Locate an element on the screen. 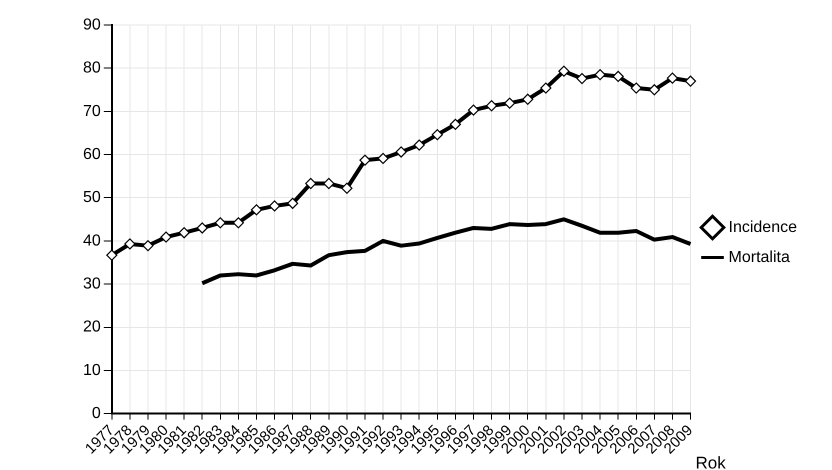  y-tick-label: 10 is located at coordinates (92, 370).